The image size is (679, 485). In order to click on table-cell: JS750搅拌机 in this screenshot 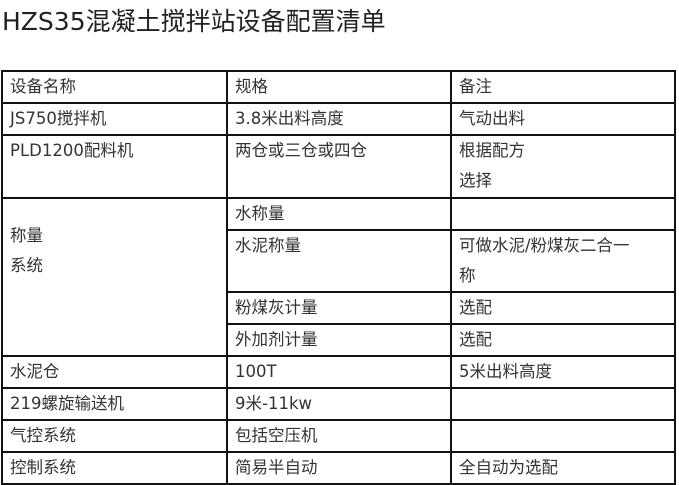, I will do `click(114, 119)`.